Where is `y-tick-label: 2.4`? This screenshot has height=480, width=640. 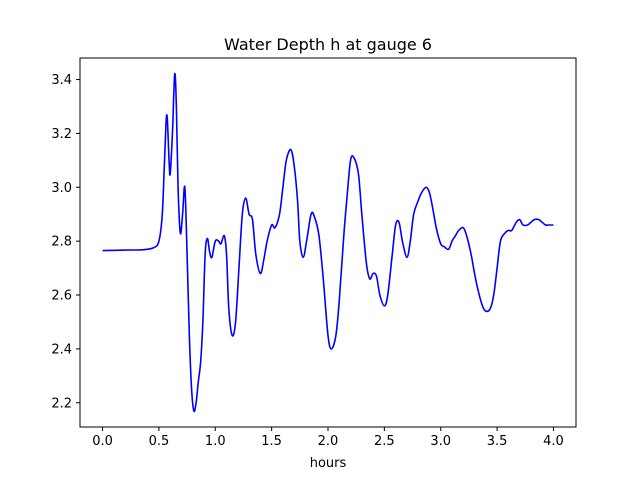 y-tick-label: 2.4 is located at coordinates (61, 349).